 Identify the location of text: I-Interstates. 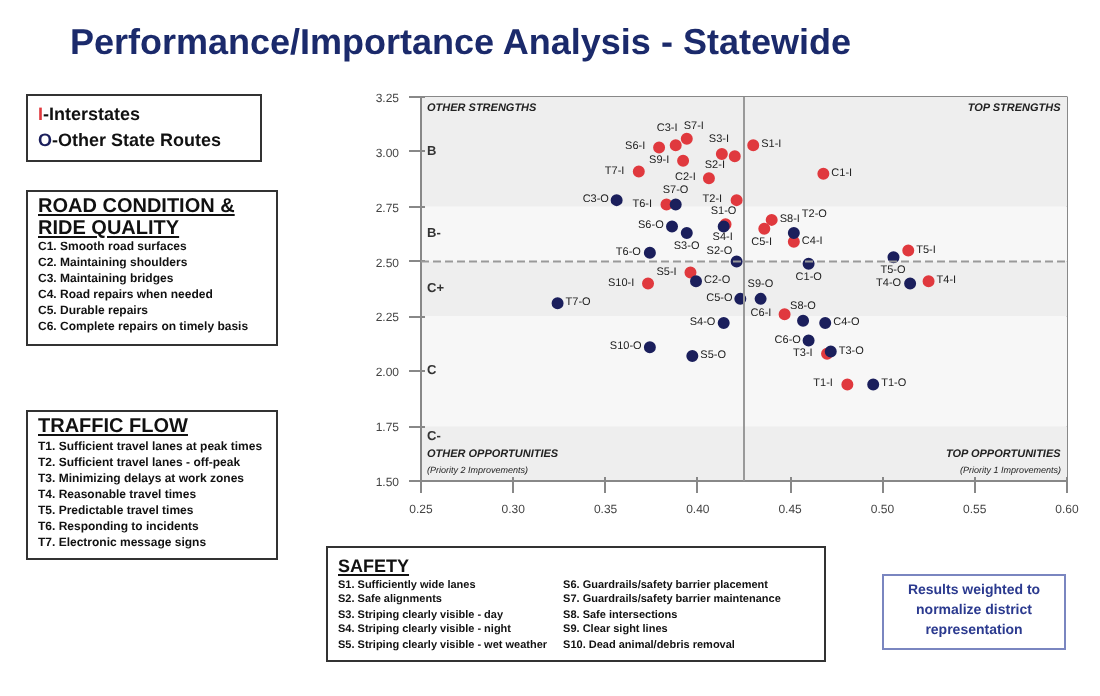
(89, 114).